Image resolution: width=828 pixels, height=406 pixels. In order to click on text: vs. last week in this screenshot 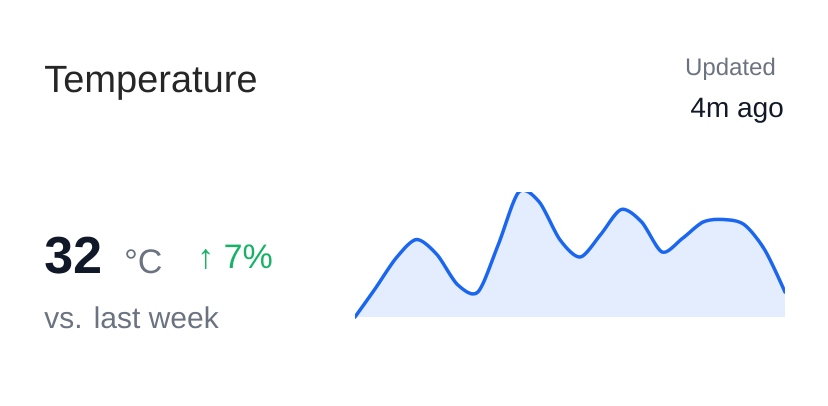, I will do `click(131, 317)`.